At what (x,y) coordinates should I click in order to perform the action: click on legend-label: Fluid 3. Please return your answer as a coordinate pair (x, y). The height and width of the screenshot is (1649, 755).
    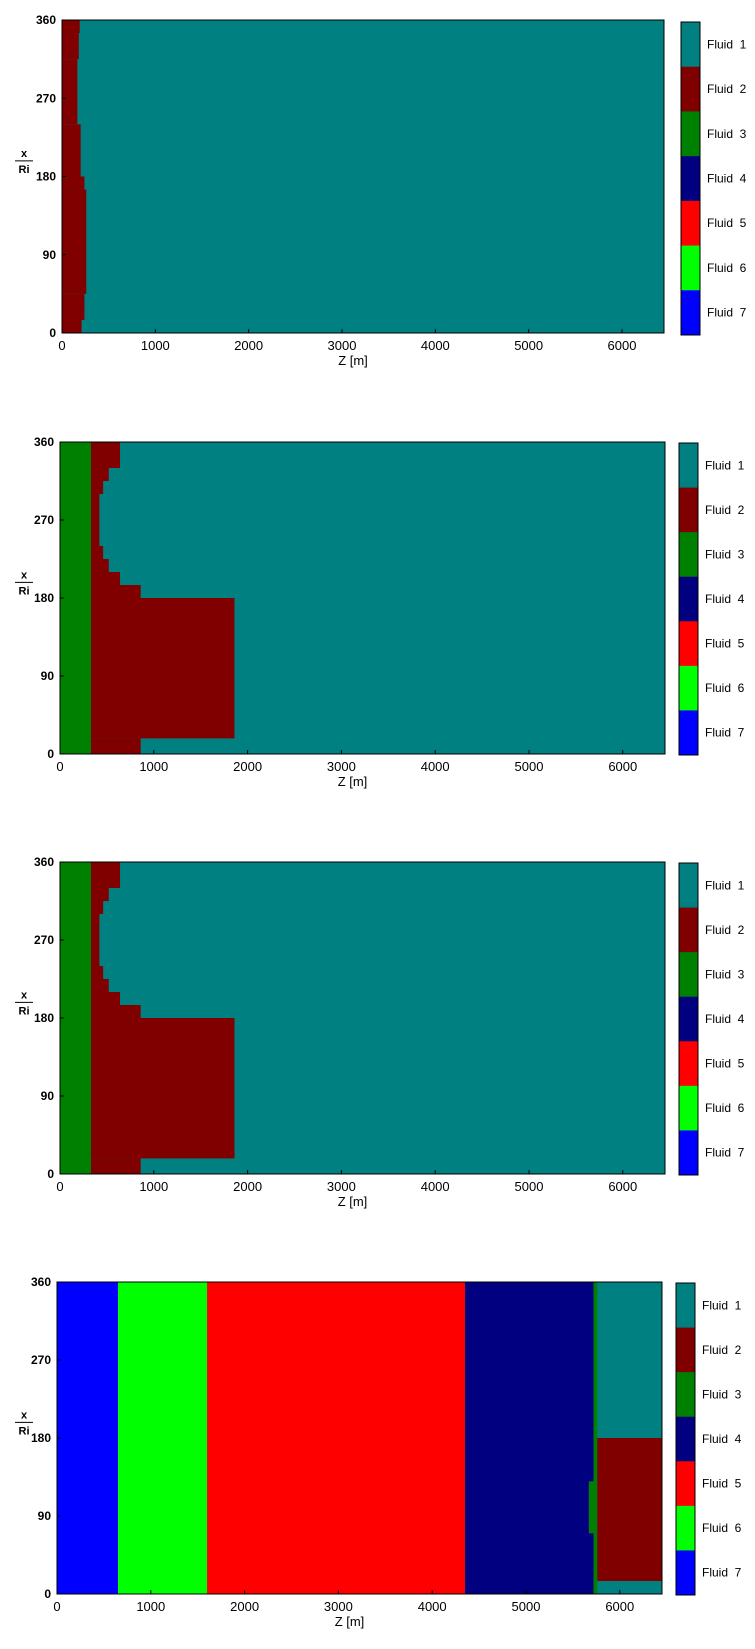
    Looking at the image, I should click on (725, 554).